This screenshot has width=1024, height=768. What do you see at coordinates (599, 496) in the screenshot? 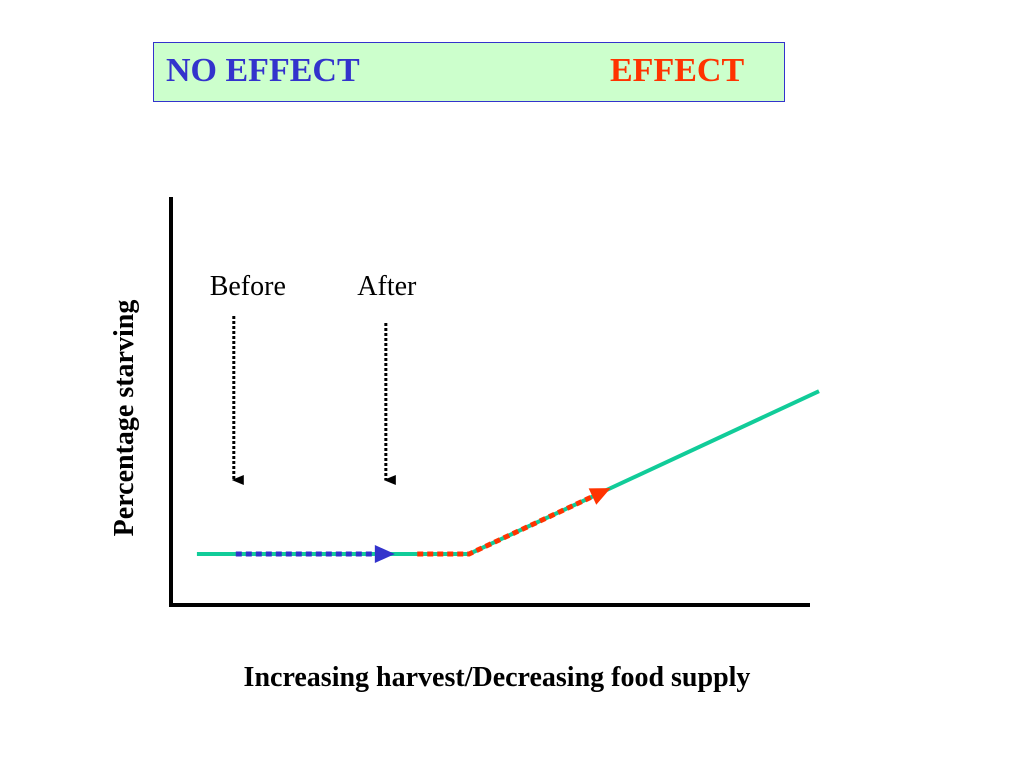
I see `effect-arrowhead` at bounding box center [599, 496].